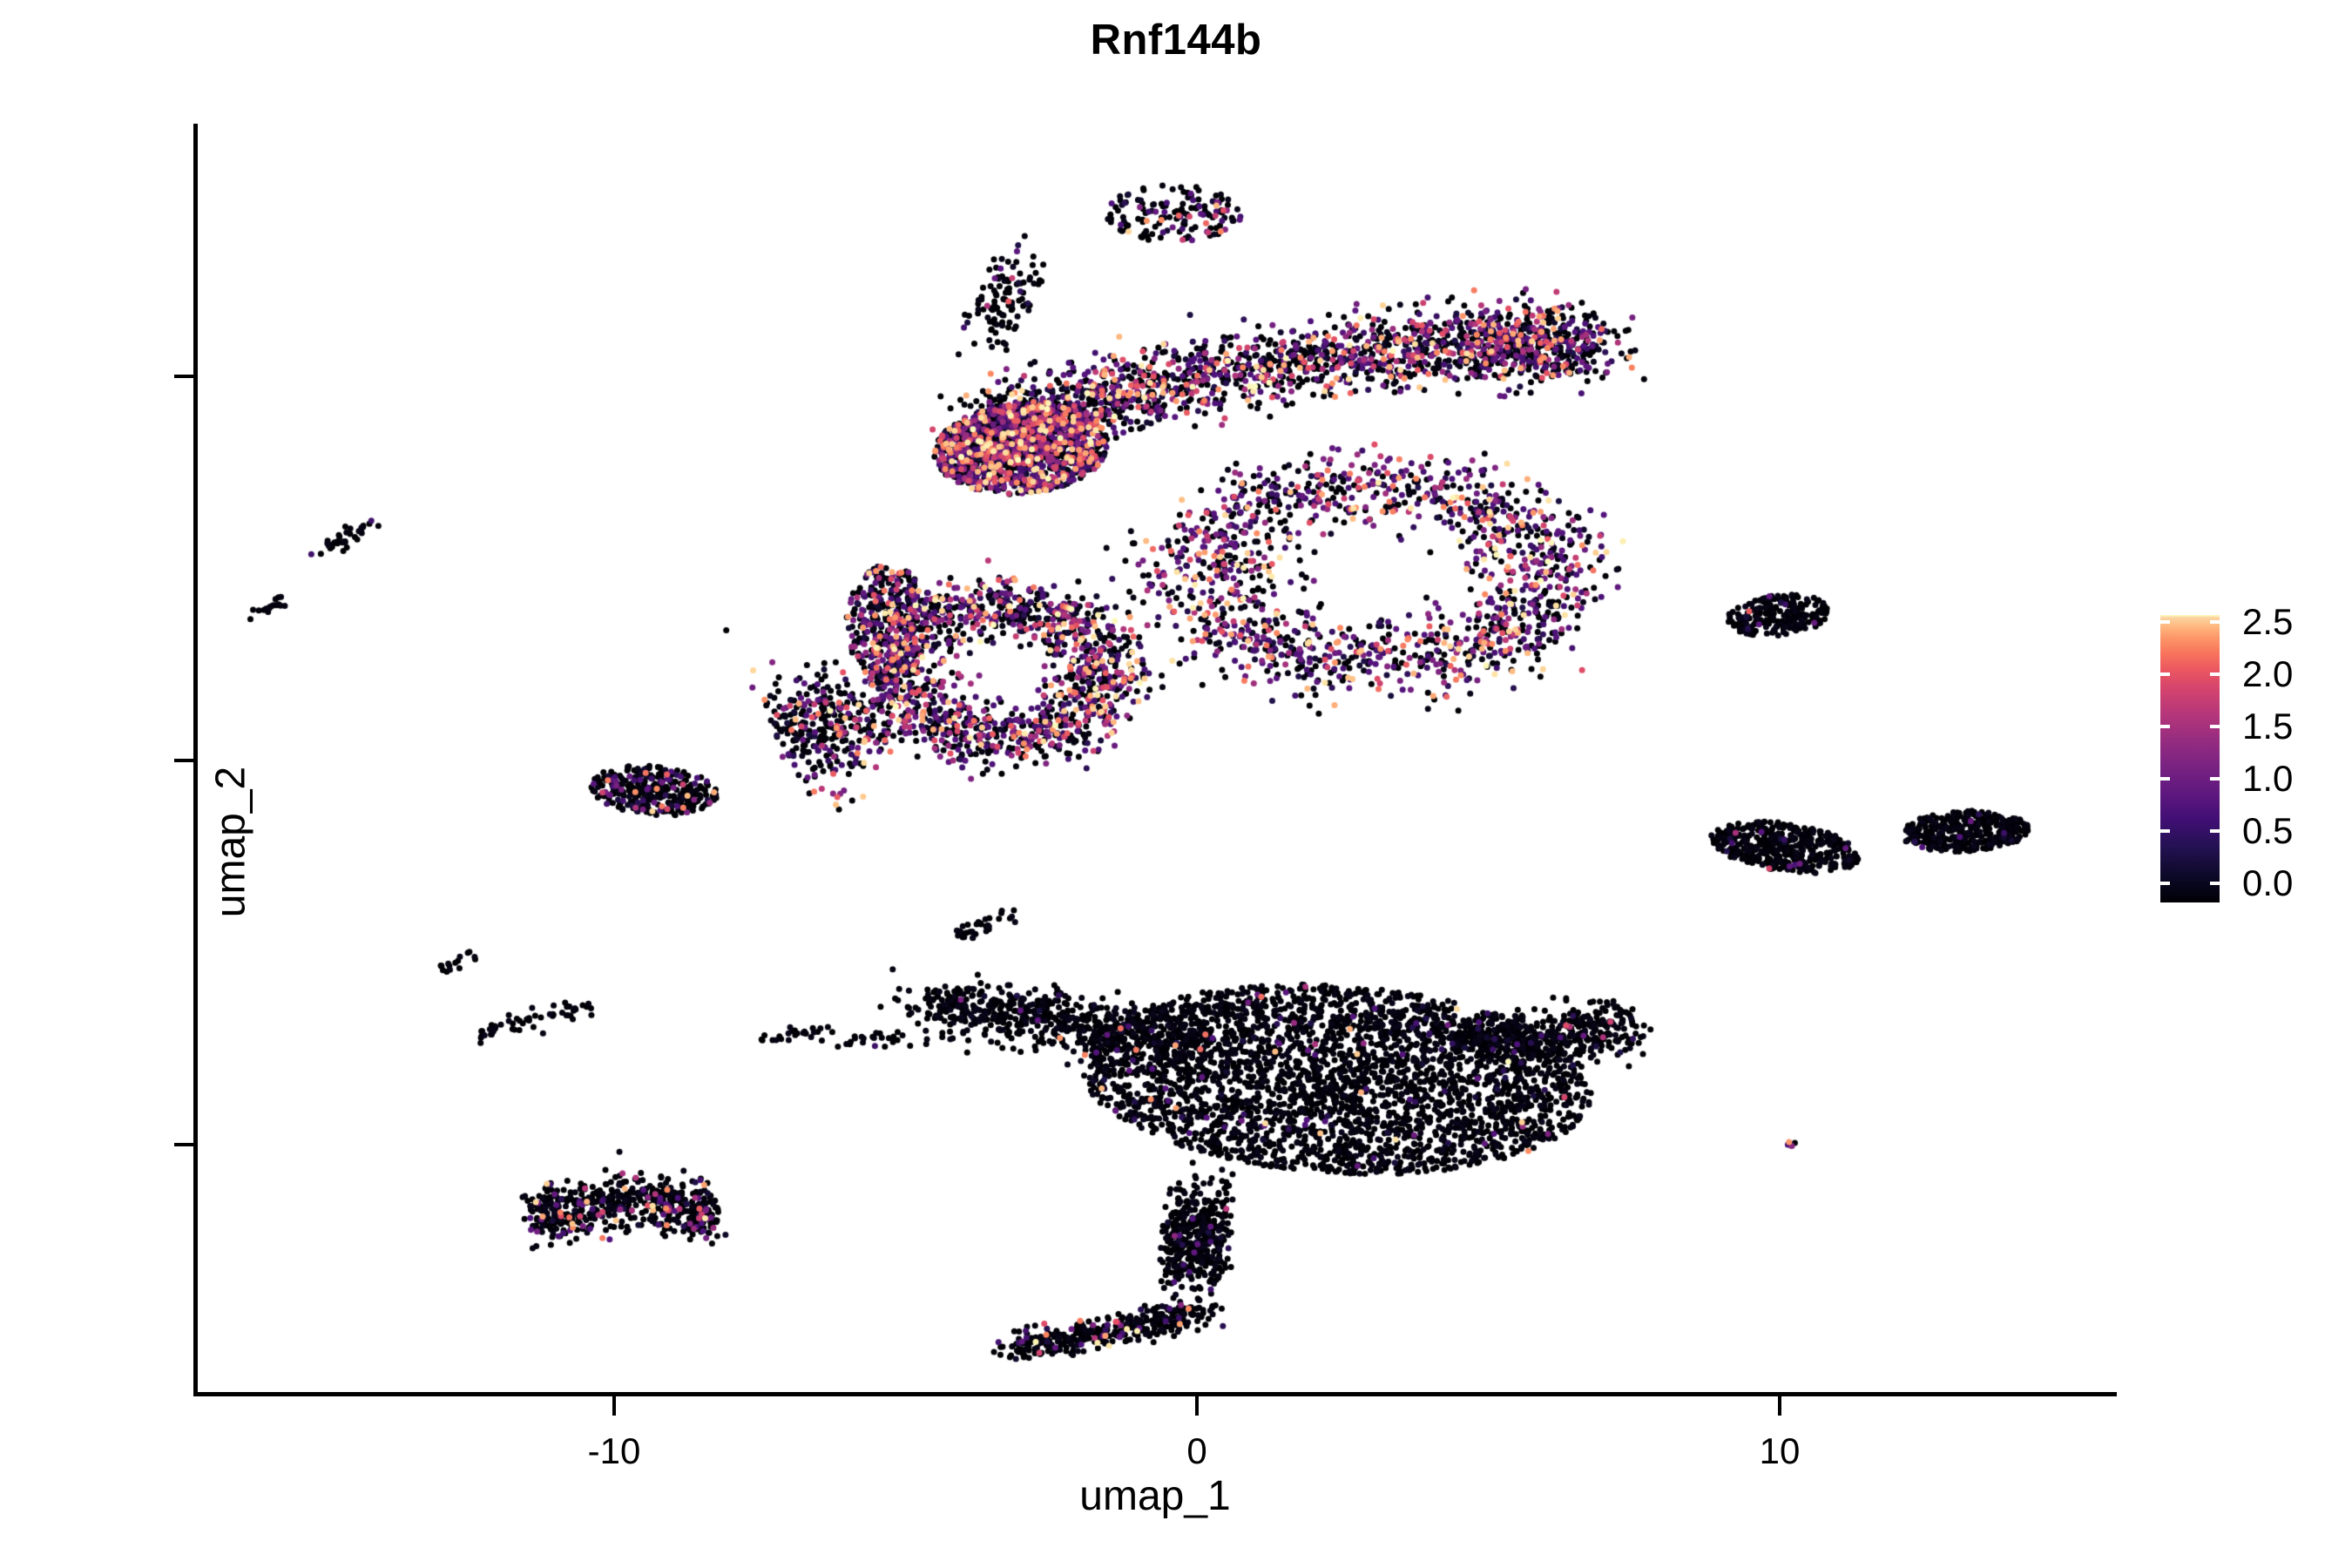 The image size is (2352, 1568). What do you see at coordinates (1780, 1450) in the screenshot?
I see `x-tick-label-2: 10` at bounding box center [1780, 1450].